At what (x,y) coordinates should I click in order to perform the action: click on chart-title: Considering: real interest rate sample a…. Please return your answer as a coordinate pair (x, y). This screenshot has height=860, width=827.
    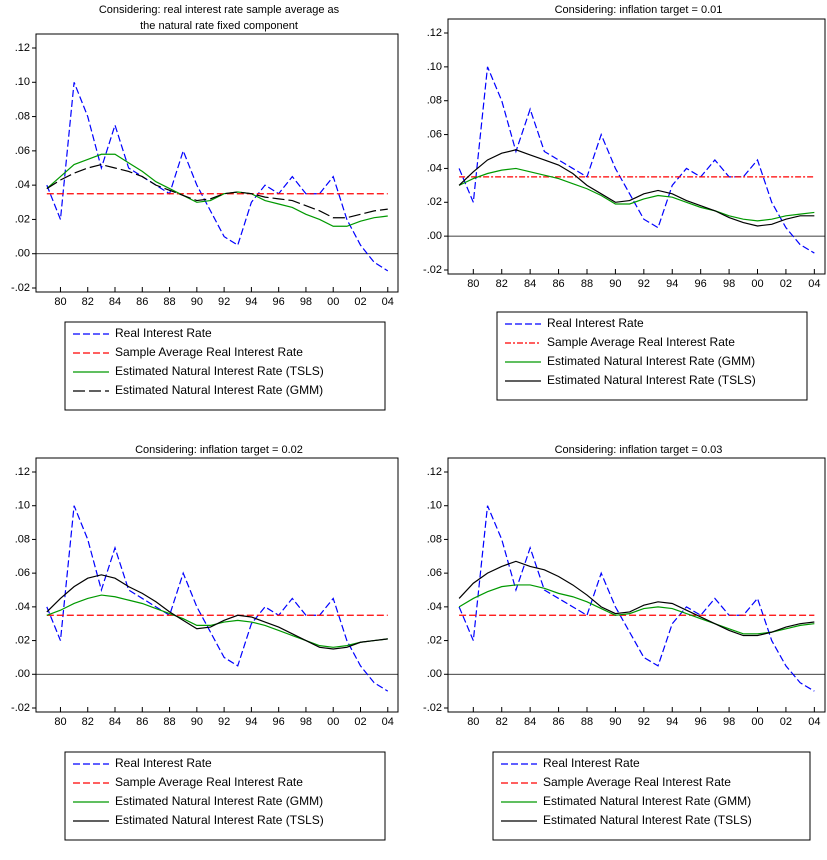
    Looking at the image, I should click on (219, 10).